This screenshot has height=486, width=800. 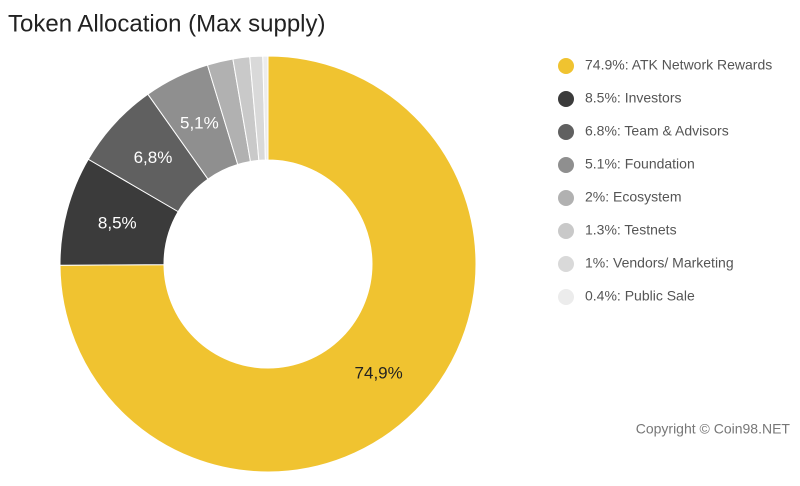 What do you see at coordinates (640, 296) in the screenshot?
I see `legend-label: 0.4%: Public Sale` at bounding box center [640, 296].